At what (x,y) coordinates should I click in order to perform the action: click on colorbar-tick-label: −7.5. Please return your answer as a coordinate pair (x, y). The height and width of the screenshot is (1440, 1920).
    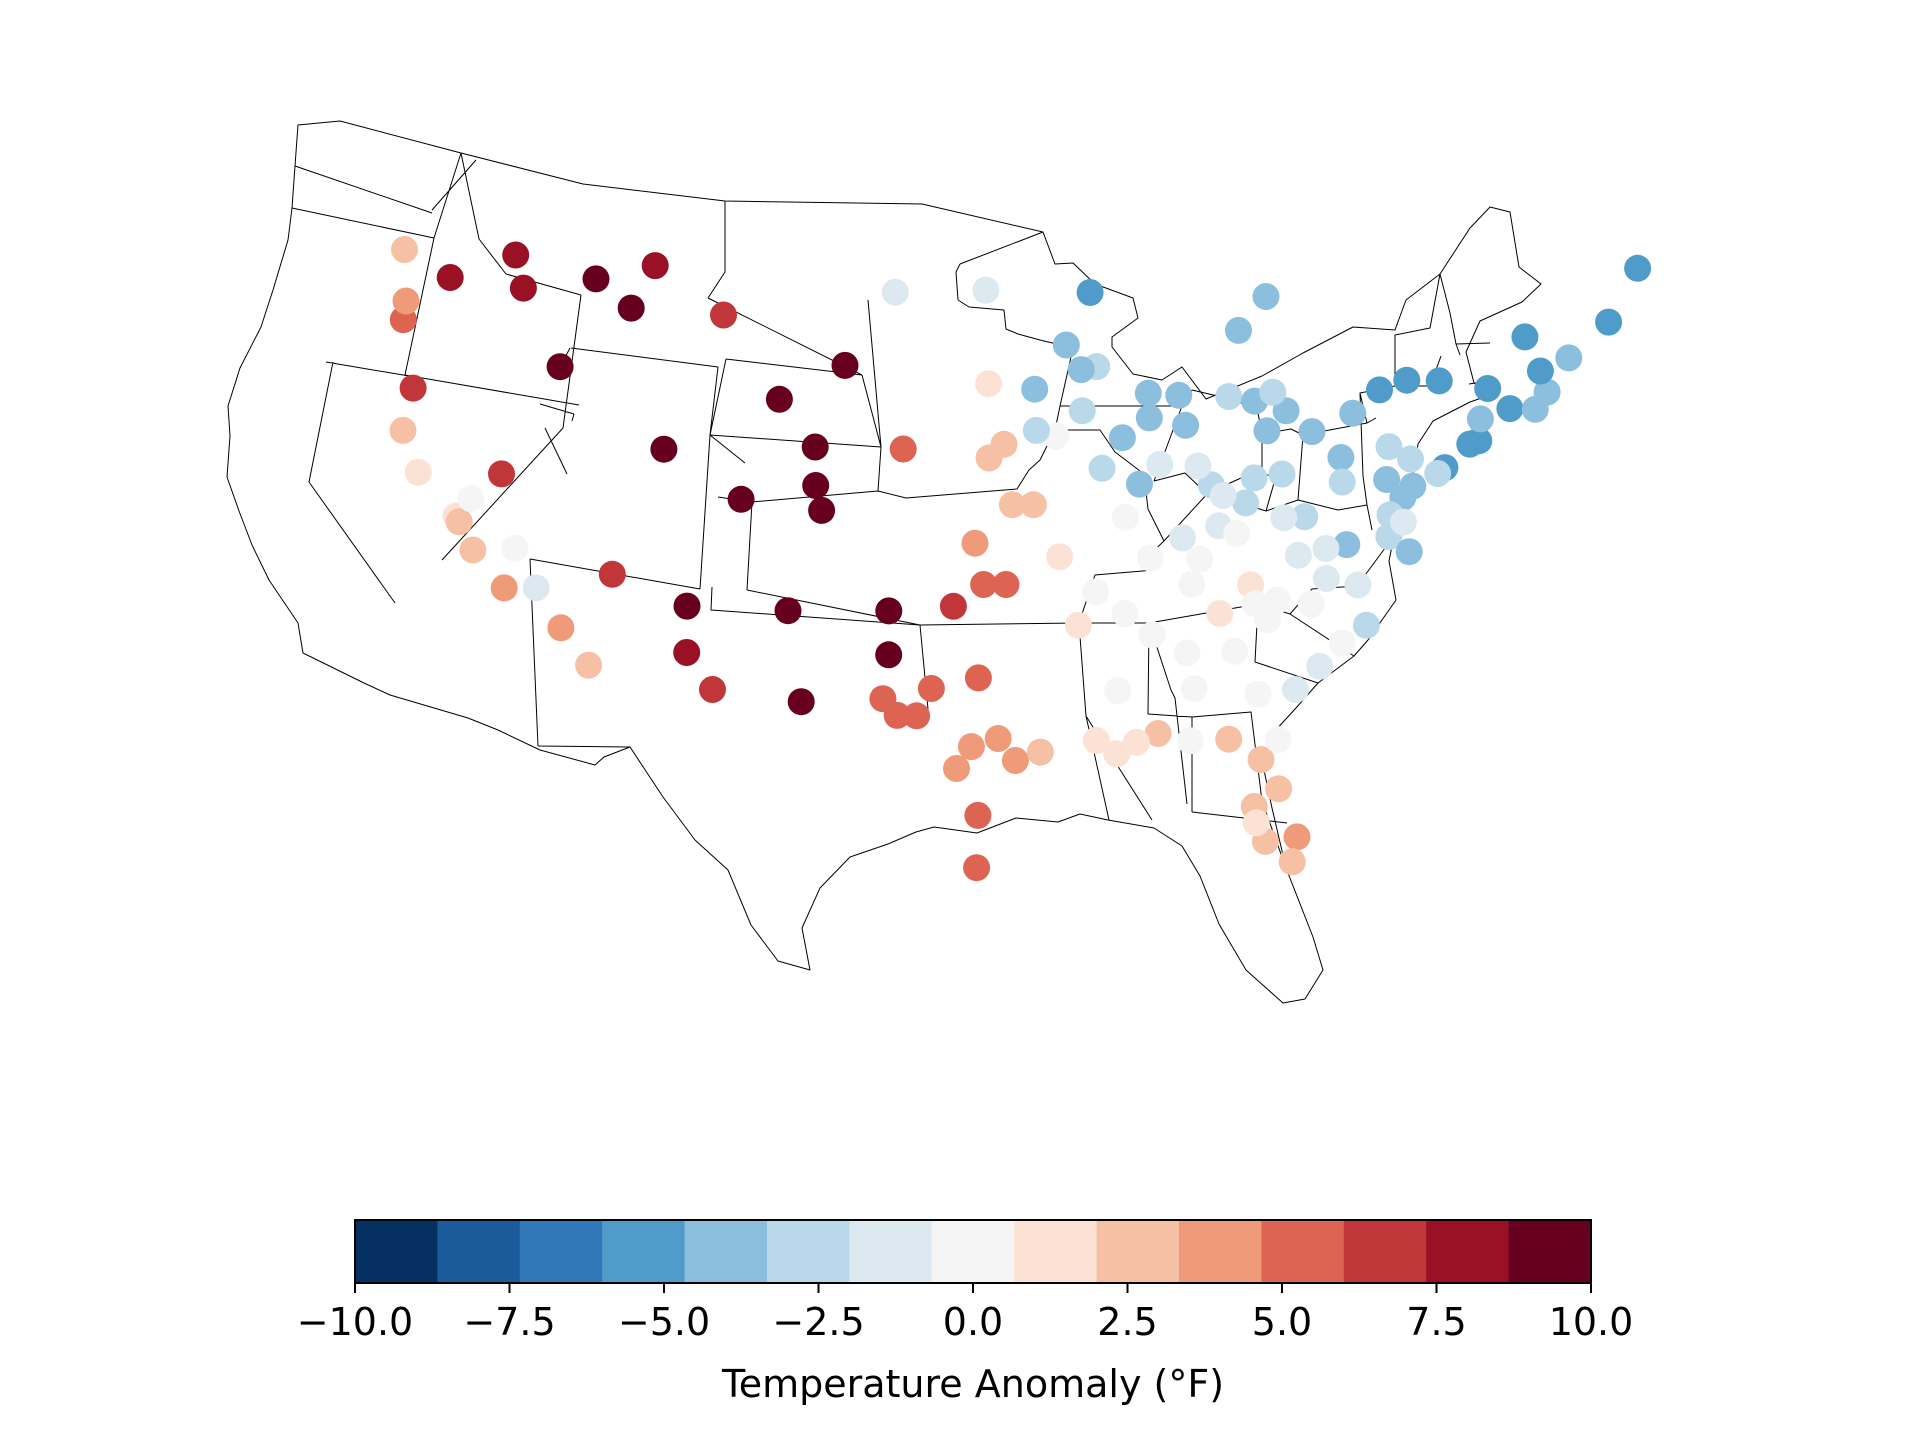
    Looking at the image, I should click on (509, 1322).